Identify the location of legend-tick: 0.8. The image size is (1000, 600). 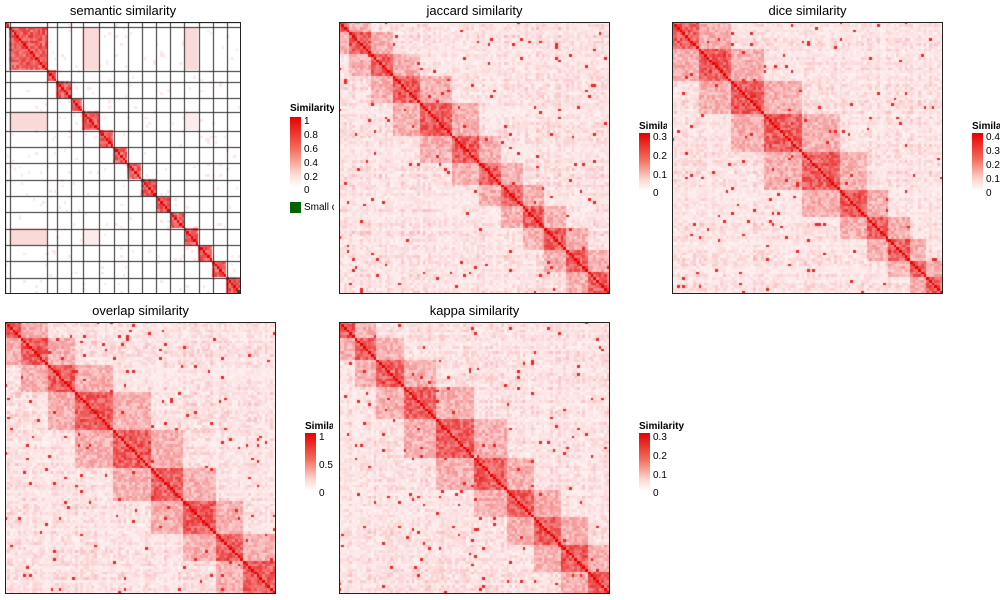
(311, 135).